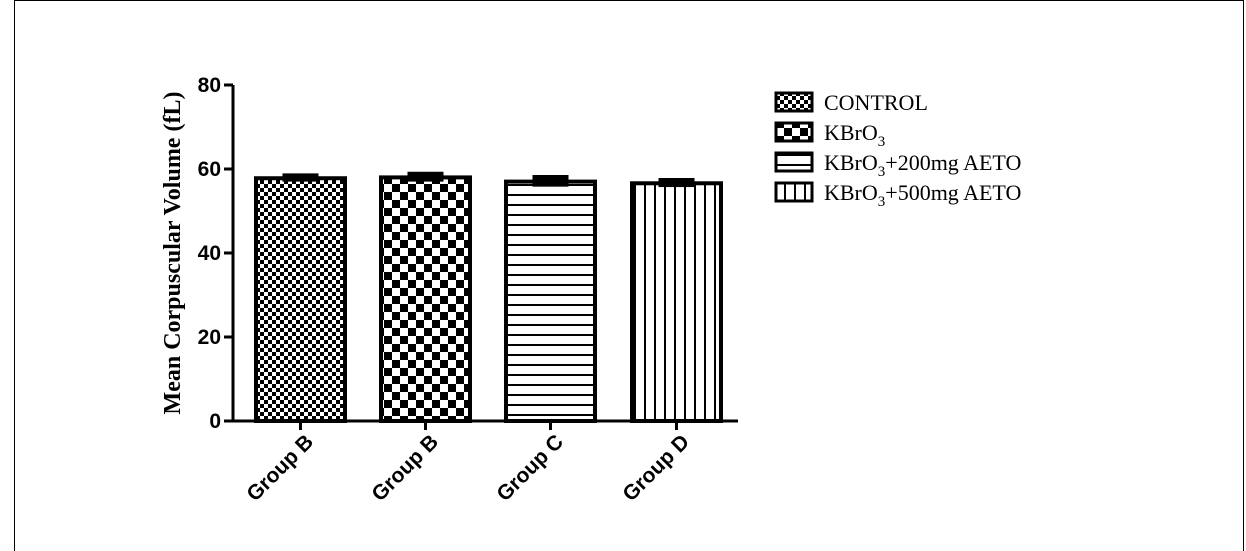 Image resolution: width=1246 pixels, height=551 pixels. What do you see at coordinates (530, 468) in the screenshot?
I see `x-tick-label: Group C` at bounding box center [530, 468].